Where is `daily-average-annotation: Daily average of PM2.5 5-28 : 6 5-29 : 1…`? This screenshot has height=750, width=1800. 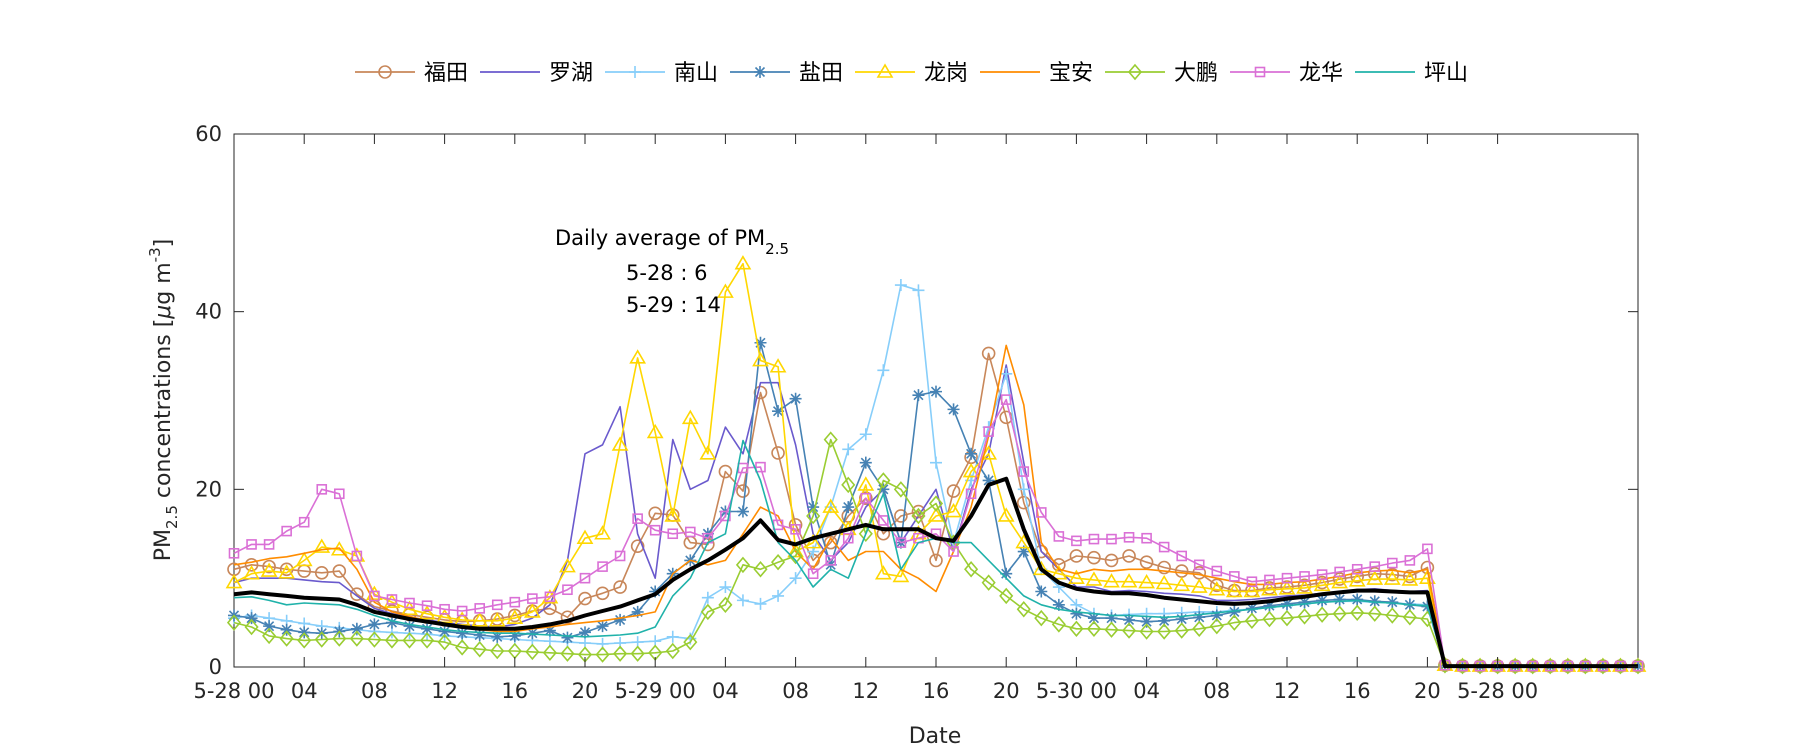
daily-average-annotation: Daily average of PM2.5 5-28 : 6 5-29 : 1… is located at coordinates (672, 271).